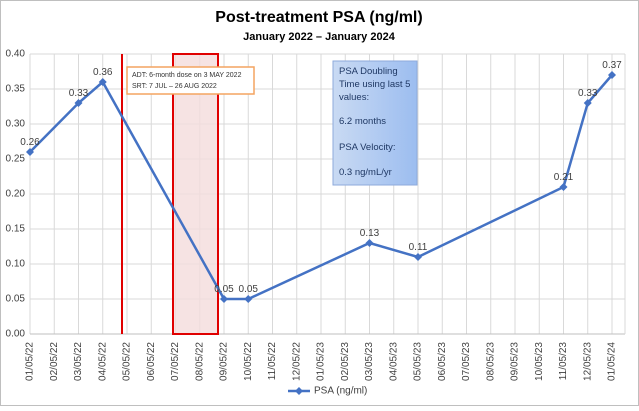 This screenshot has width=639, height=411. What do you see at coordinates (16, 334) in the screenshot?
I see `y-tick-label: 0.00` at bounding box center [16, 334].